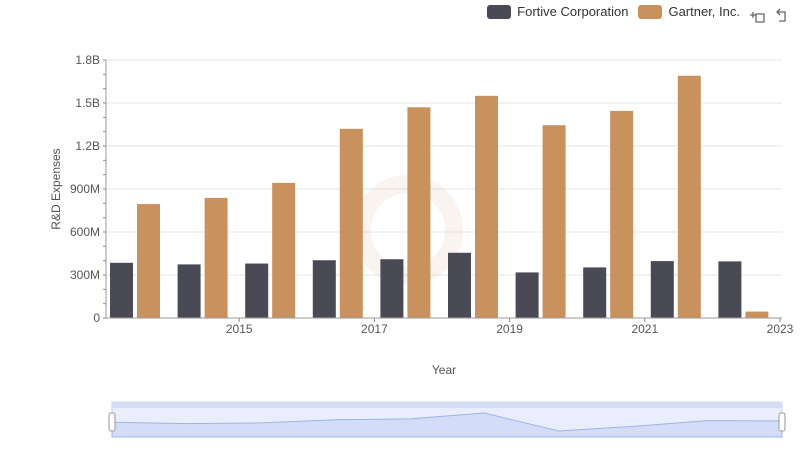  What do you see at coordinates (644, 329) in the screenshot?
I see `x-tick-label: 2021` at bounding box center [644, 329].